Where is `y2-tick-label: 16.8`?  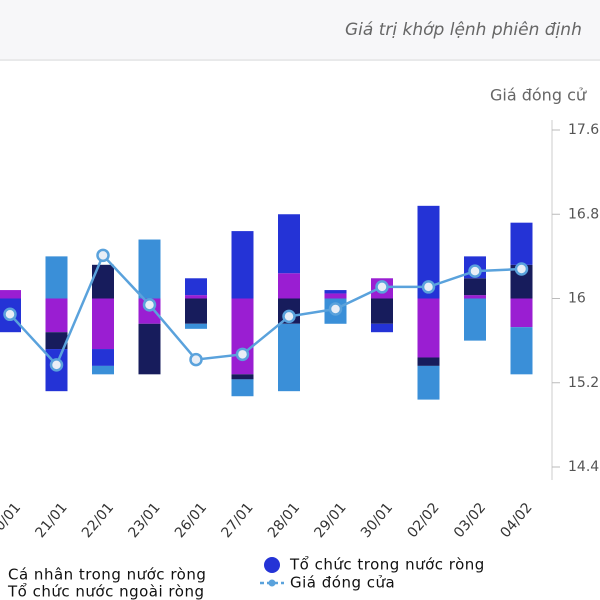
y2-tick-label: 16.8 is located at coordinates (583, 214).